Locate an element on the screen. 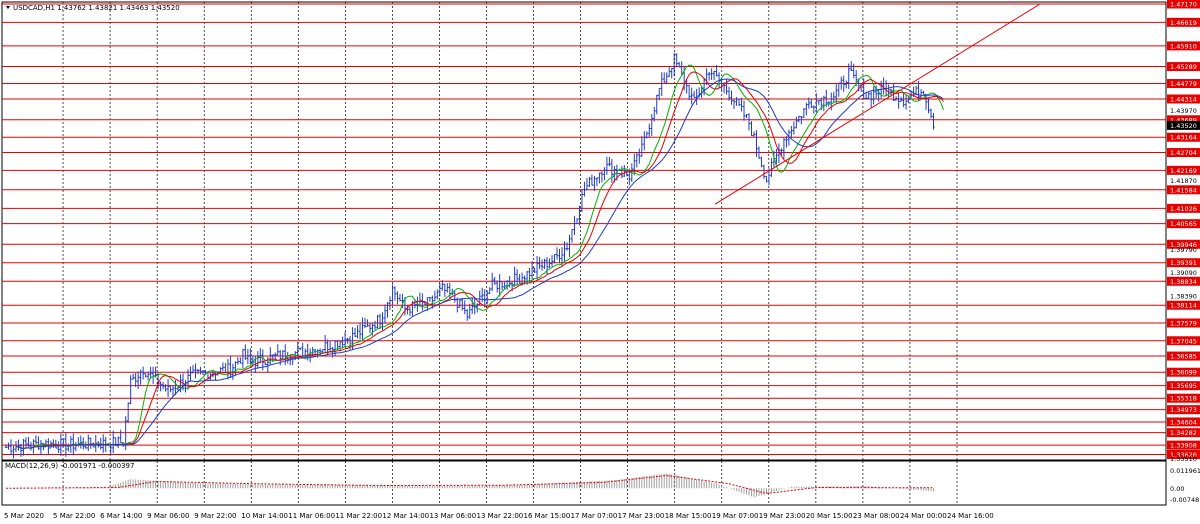  y-tick-label: 1.39090 is located at coordinates (1183, 273).